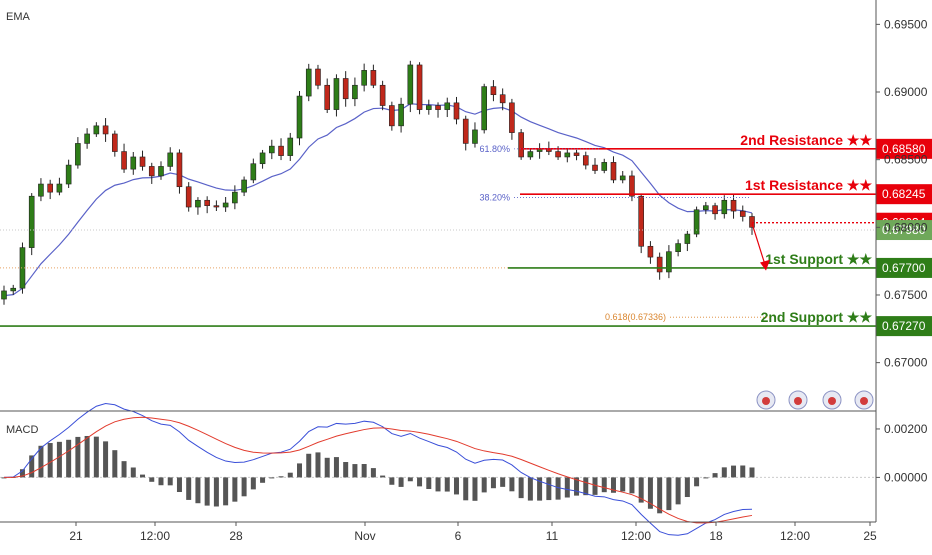  Describe the element at coordinates (906, 92) in the screenshot. I see `price-tick-label: 0.69000` at that location.